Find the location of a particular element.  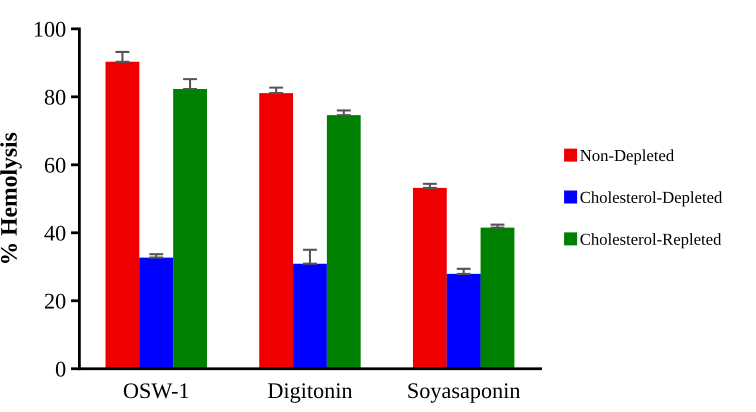

y-tick-label: 40 is located at coordinates (55, 233).